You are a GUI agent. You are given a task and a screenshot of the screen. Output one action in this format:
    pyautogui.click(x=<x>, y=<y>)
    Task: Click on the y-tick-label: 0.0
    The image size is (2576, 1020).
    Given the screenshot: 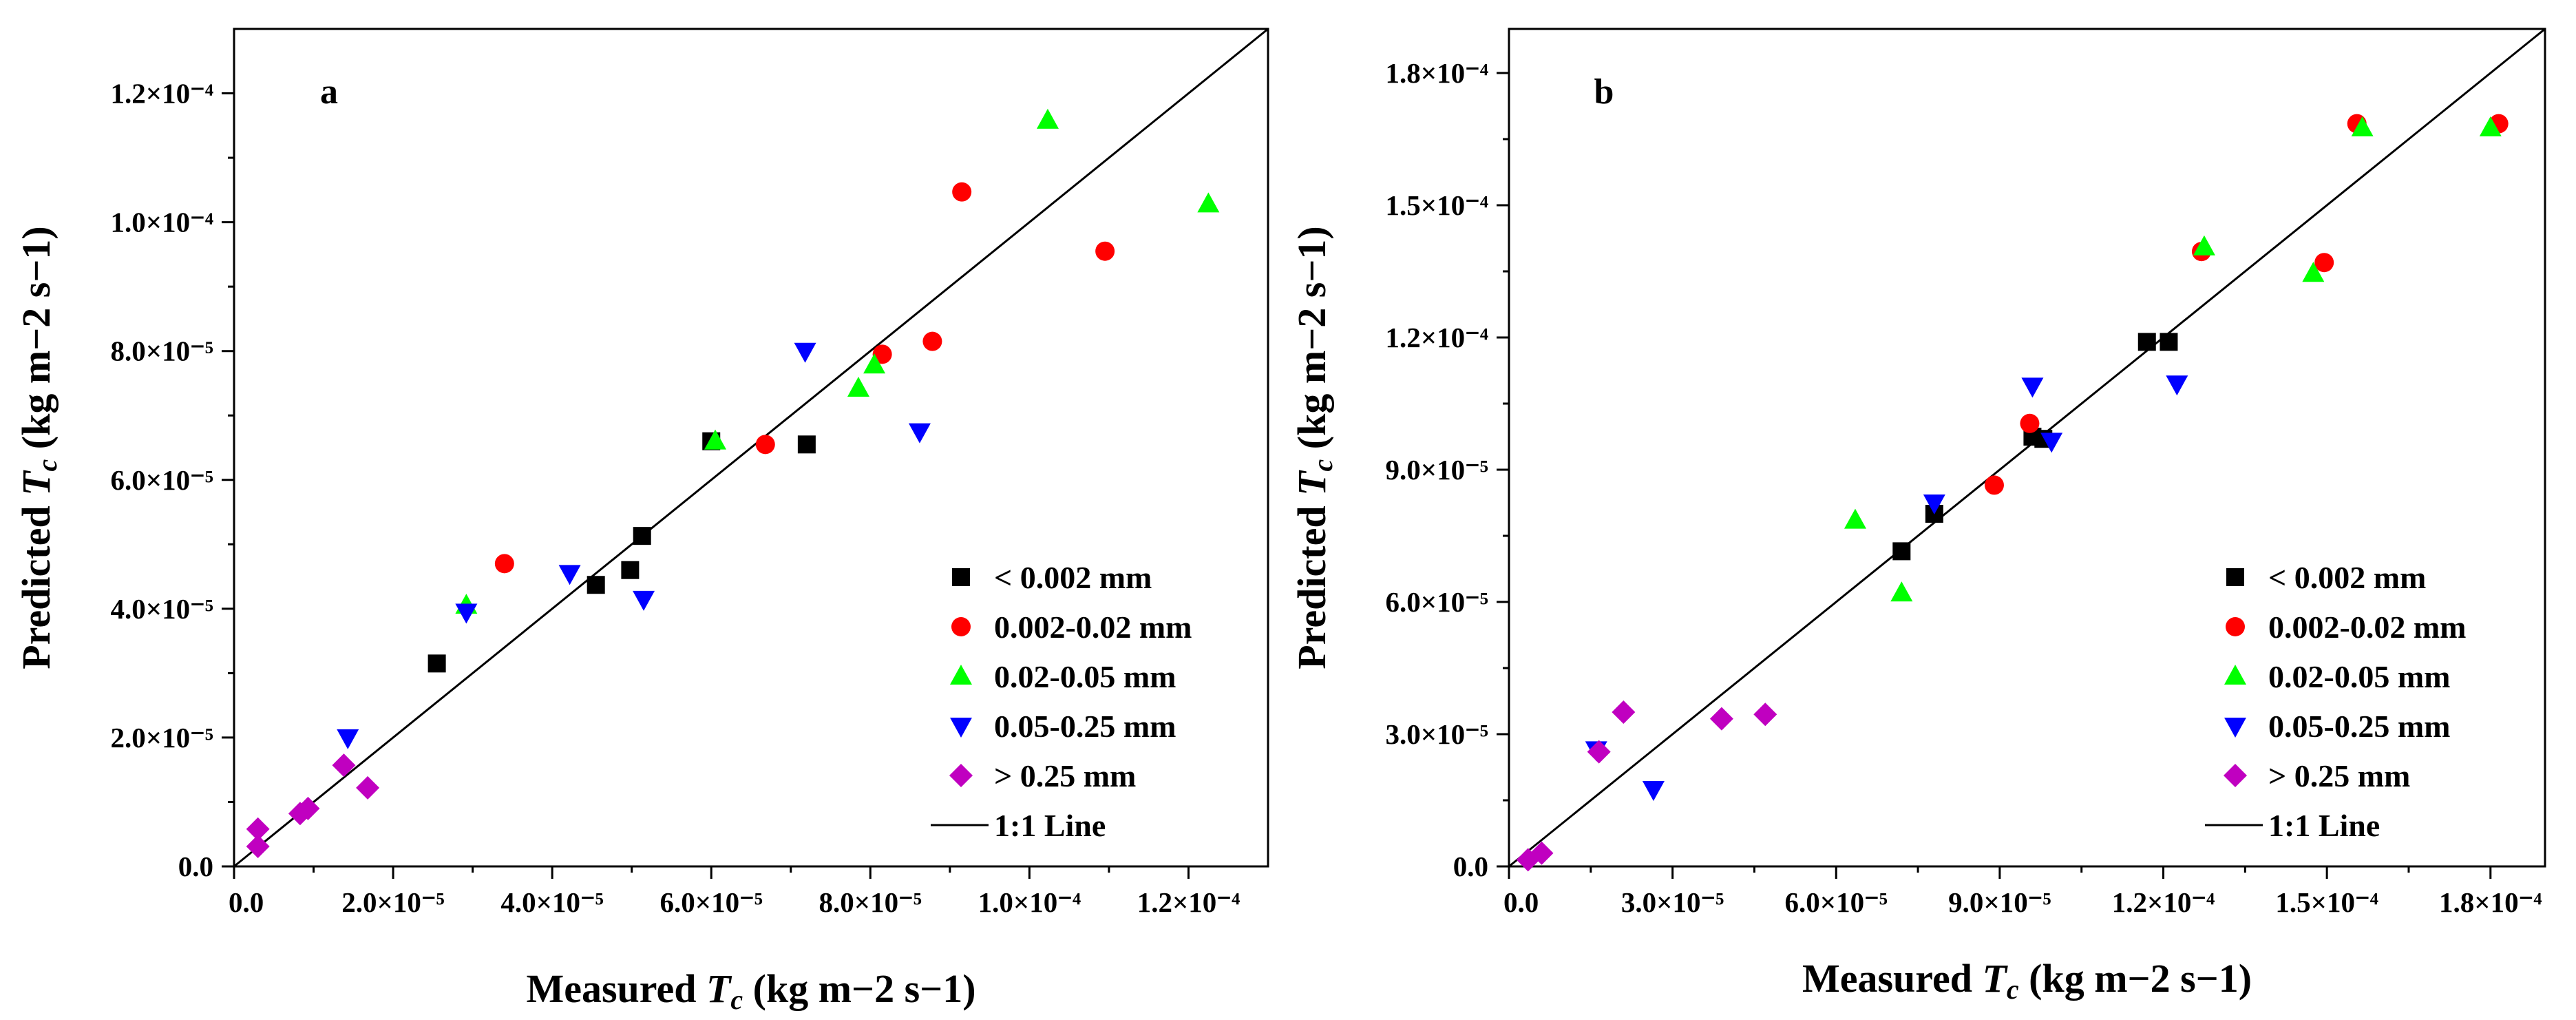 What is the action you would take?
    pyautogui.click(x=1471, y=866)
    